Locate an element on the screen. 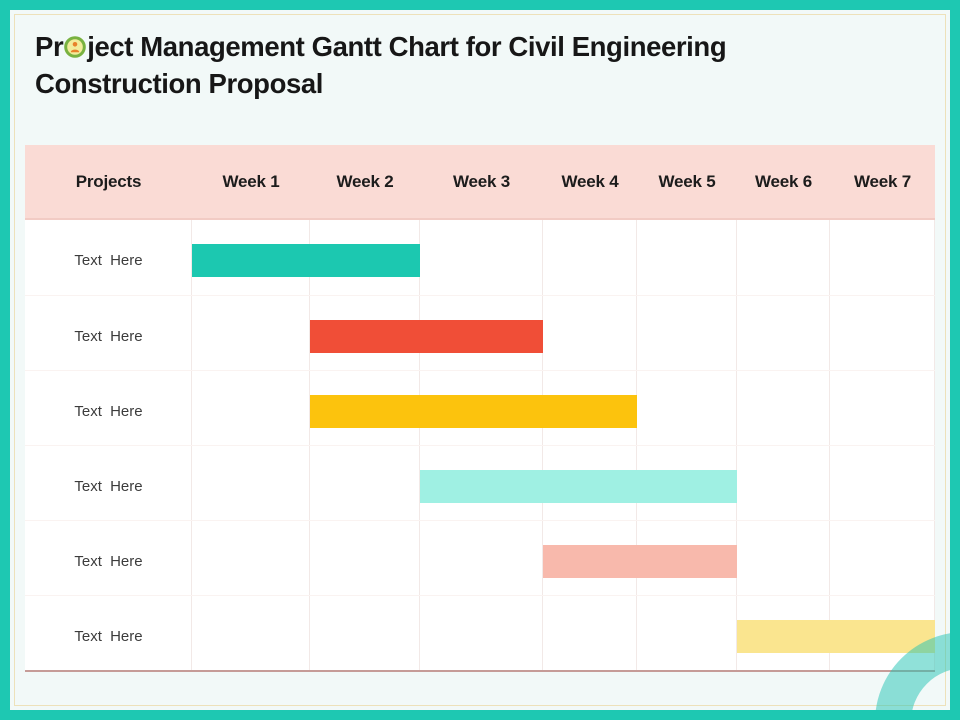 The width and height of the screenshot is (960, 720). header-cell-week-6: Week 6 is located at coordinates (783, 181).